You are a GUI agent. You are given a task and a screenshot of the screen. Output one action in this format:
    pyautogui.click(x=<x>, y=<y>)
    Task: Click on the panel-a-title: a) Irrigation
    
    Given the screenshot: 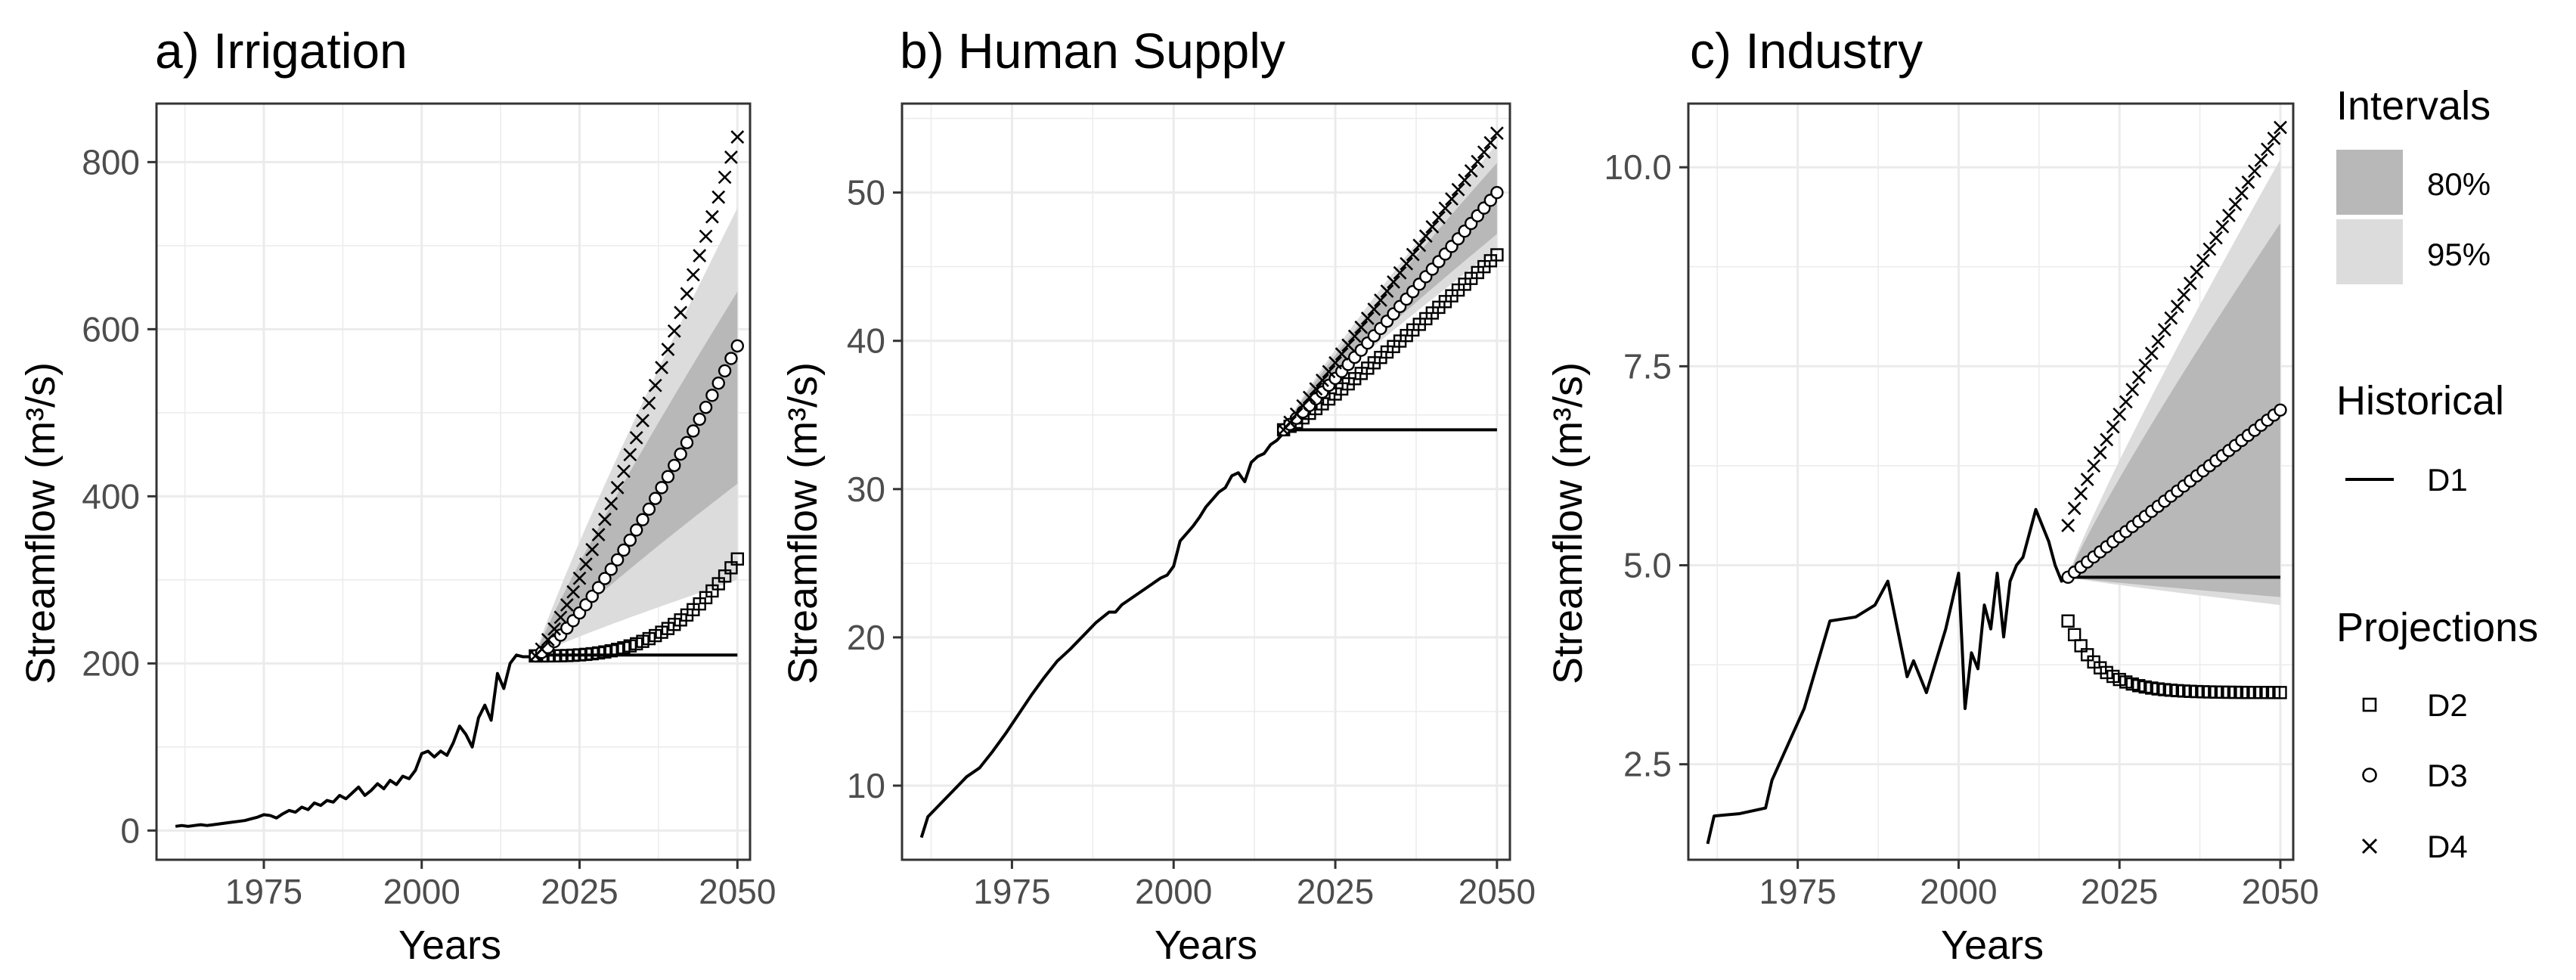 What is the action you would take?
    pyautogui.click(x=281, y=51)
    